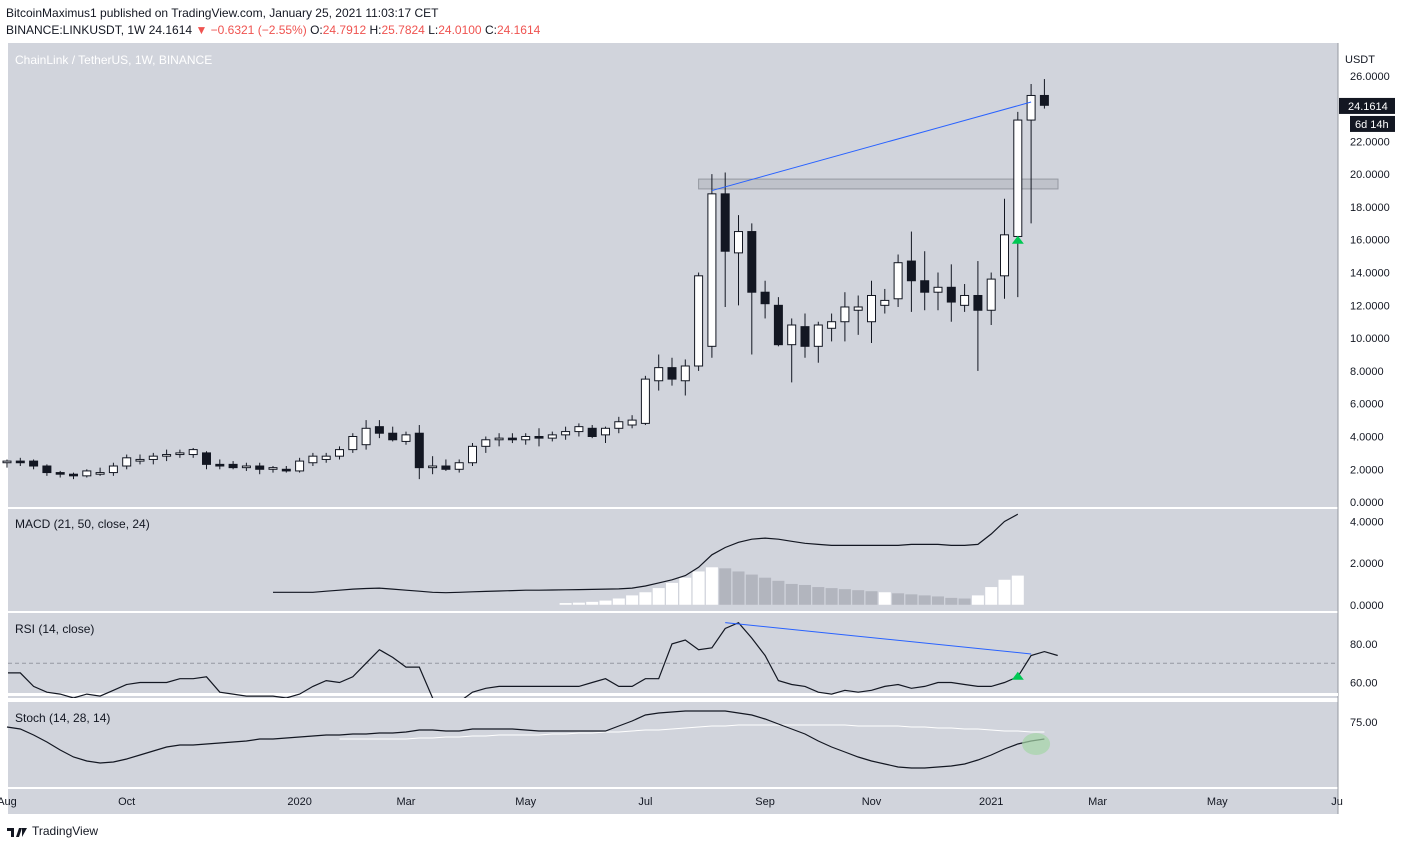 Image resolution: width=1413 pixels, height=852 pixels. I want to click on high-value: 25.7824, so click(403, 30).